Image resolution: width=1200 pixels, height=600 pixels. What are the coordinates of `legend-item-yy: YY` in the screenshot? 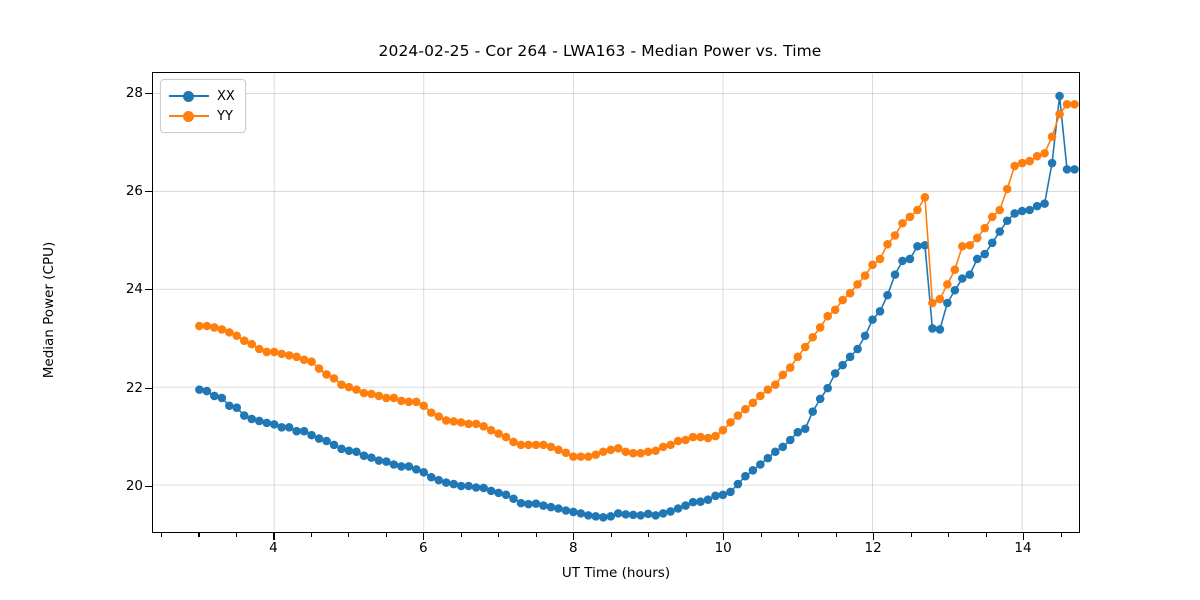 It's located at (202, 116).